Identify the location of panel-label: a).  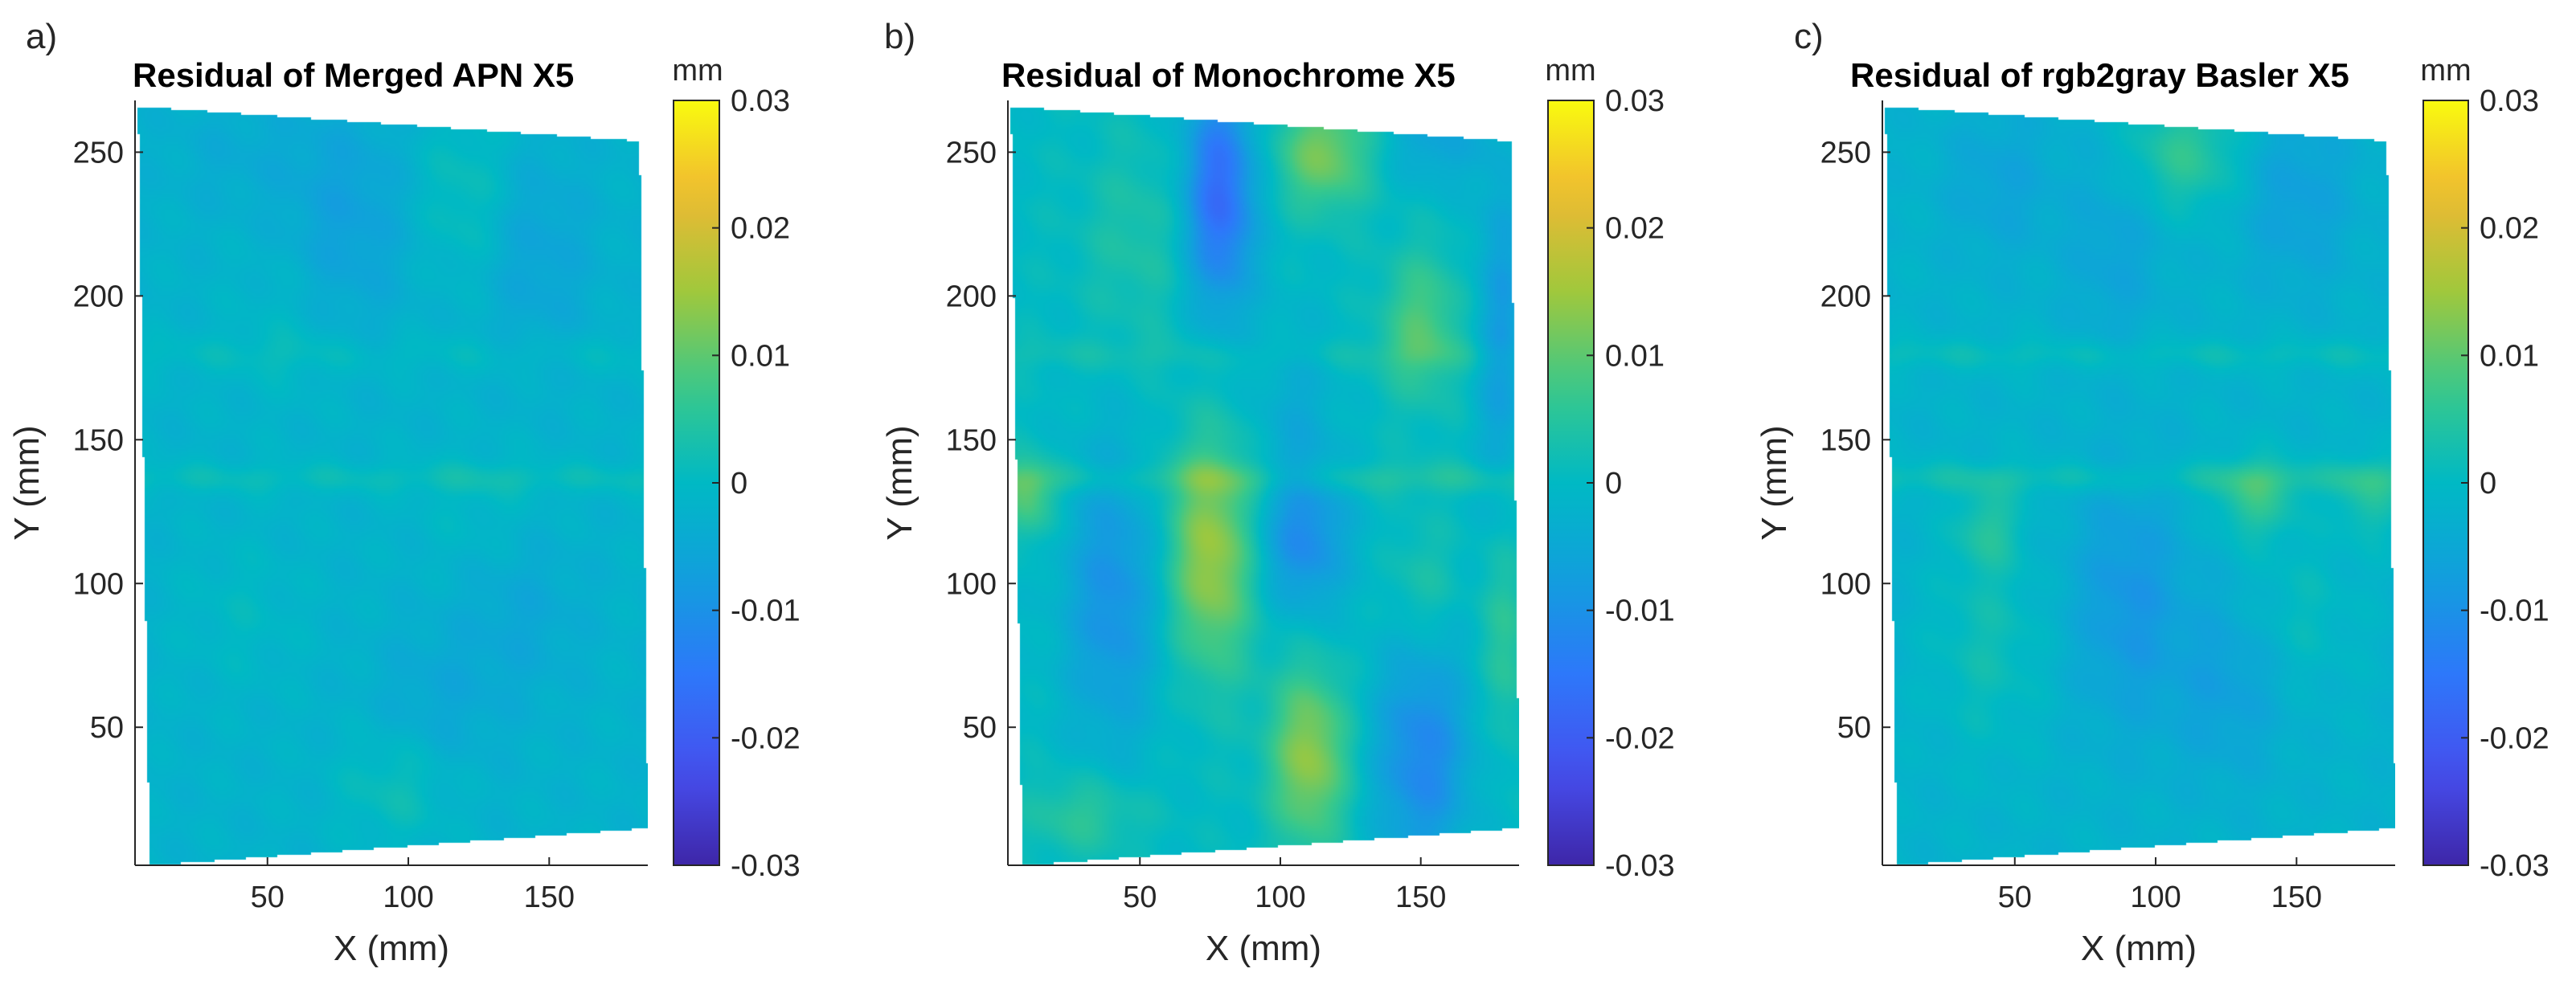
(41, 36).